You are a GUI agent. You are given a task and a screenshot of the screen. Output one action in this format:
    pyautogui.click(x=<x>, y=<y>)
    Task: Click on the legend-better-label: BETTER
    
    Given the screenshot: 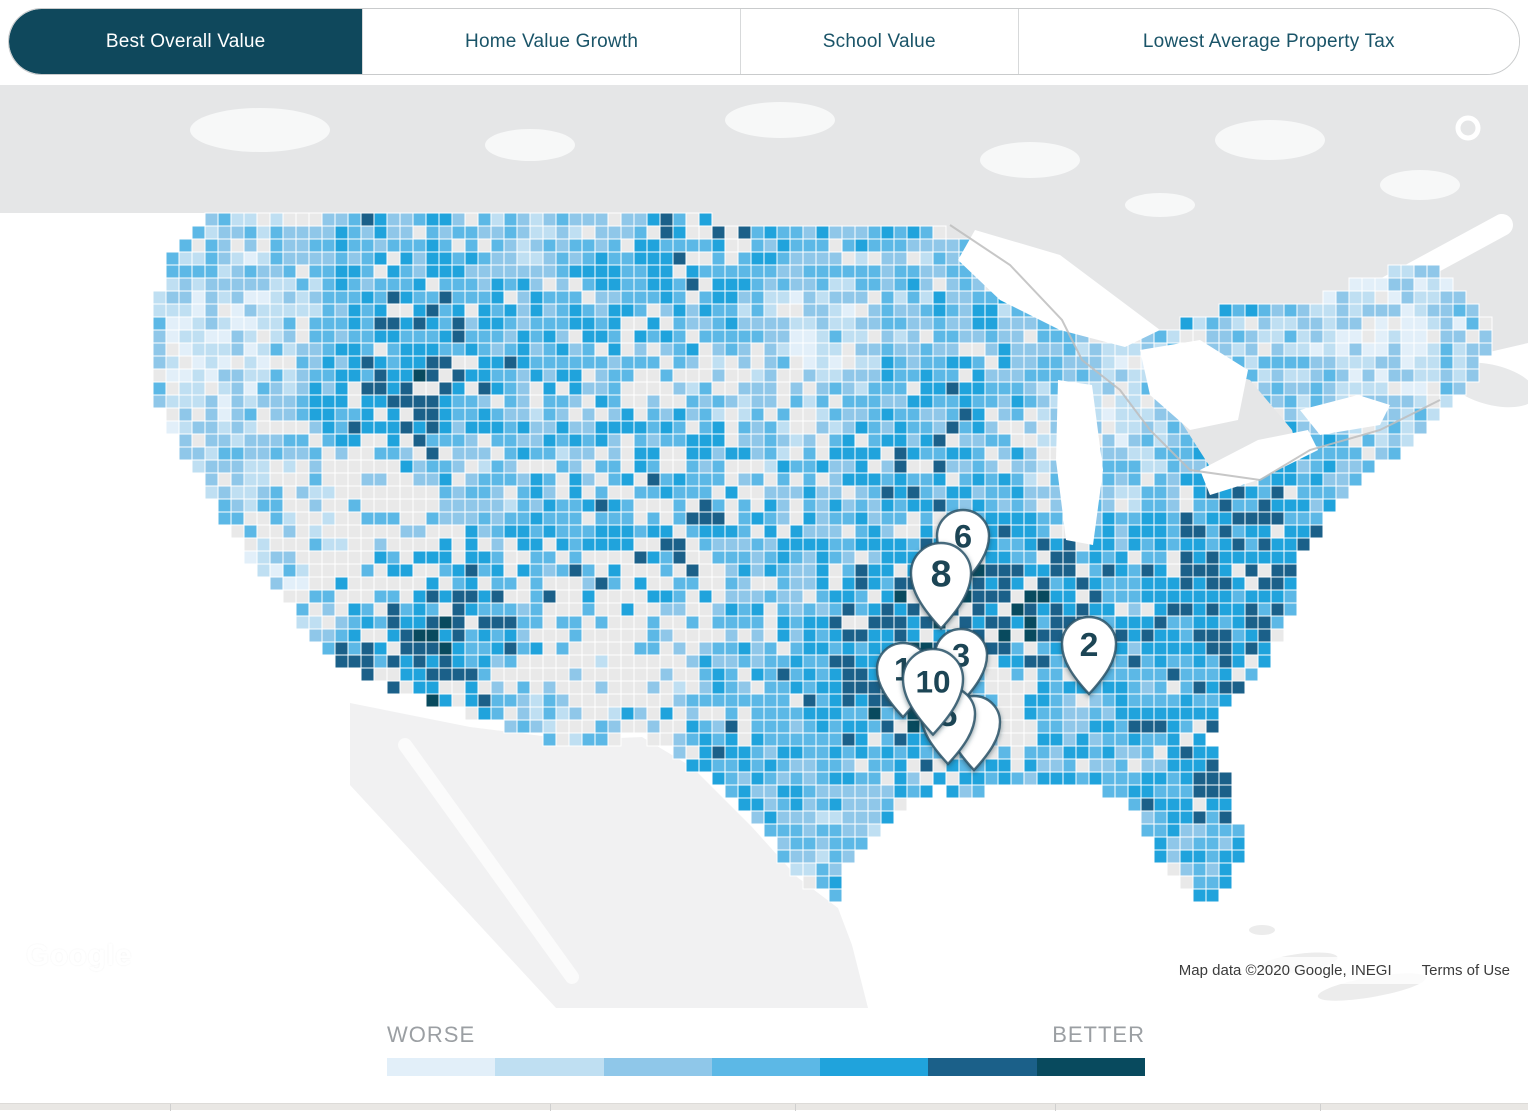 What is the action you would take?
    pyautogui.click(x=1098, y=1034)
    